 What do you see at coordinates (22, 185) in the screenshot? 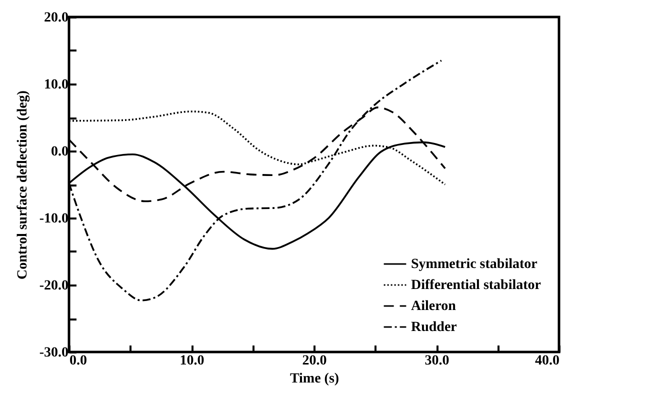
I see `y-axis-title: Control surface deflection (deg)` at bounding box center [22, 185].